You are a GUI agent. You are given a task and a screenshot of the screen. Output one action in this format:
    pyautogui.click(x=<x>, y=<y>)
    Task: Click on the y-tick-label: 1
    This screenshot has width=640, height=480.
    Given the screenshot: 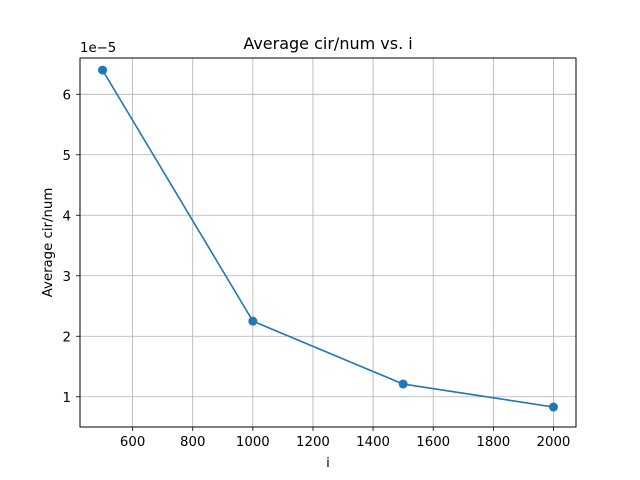 What is the action you would take?
    pyautogui.click(x=67, y=398)
    